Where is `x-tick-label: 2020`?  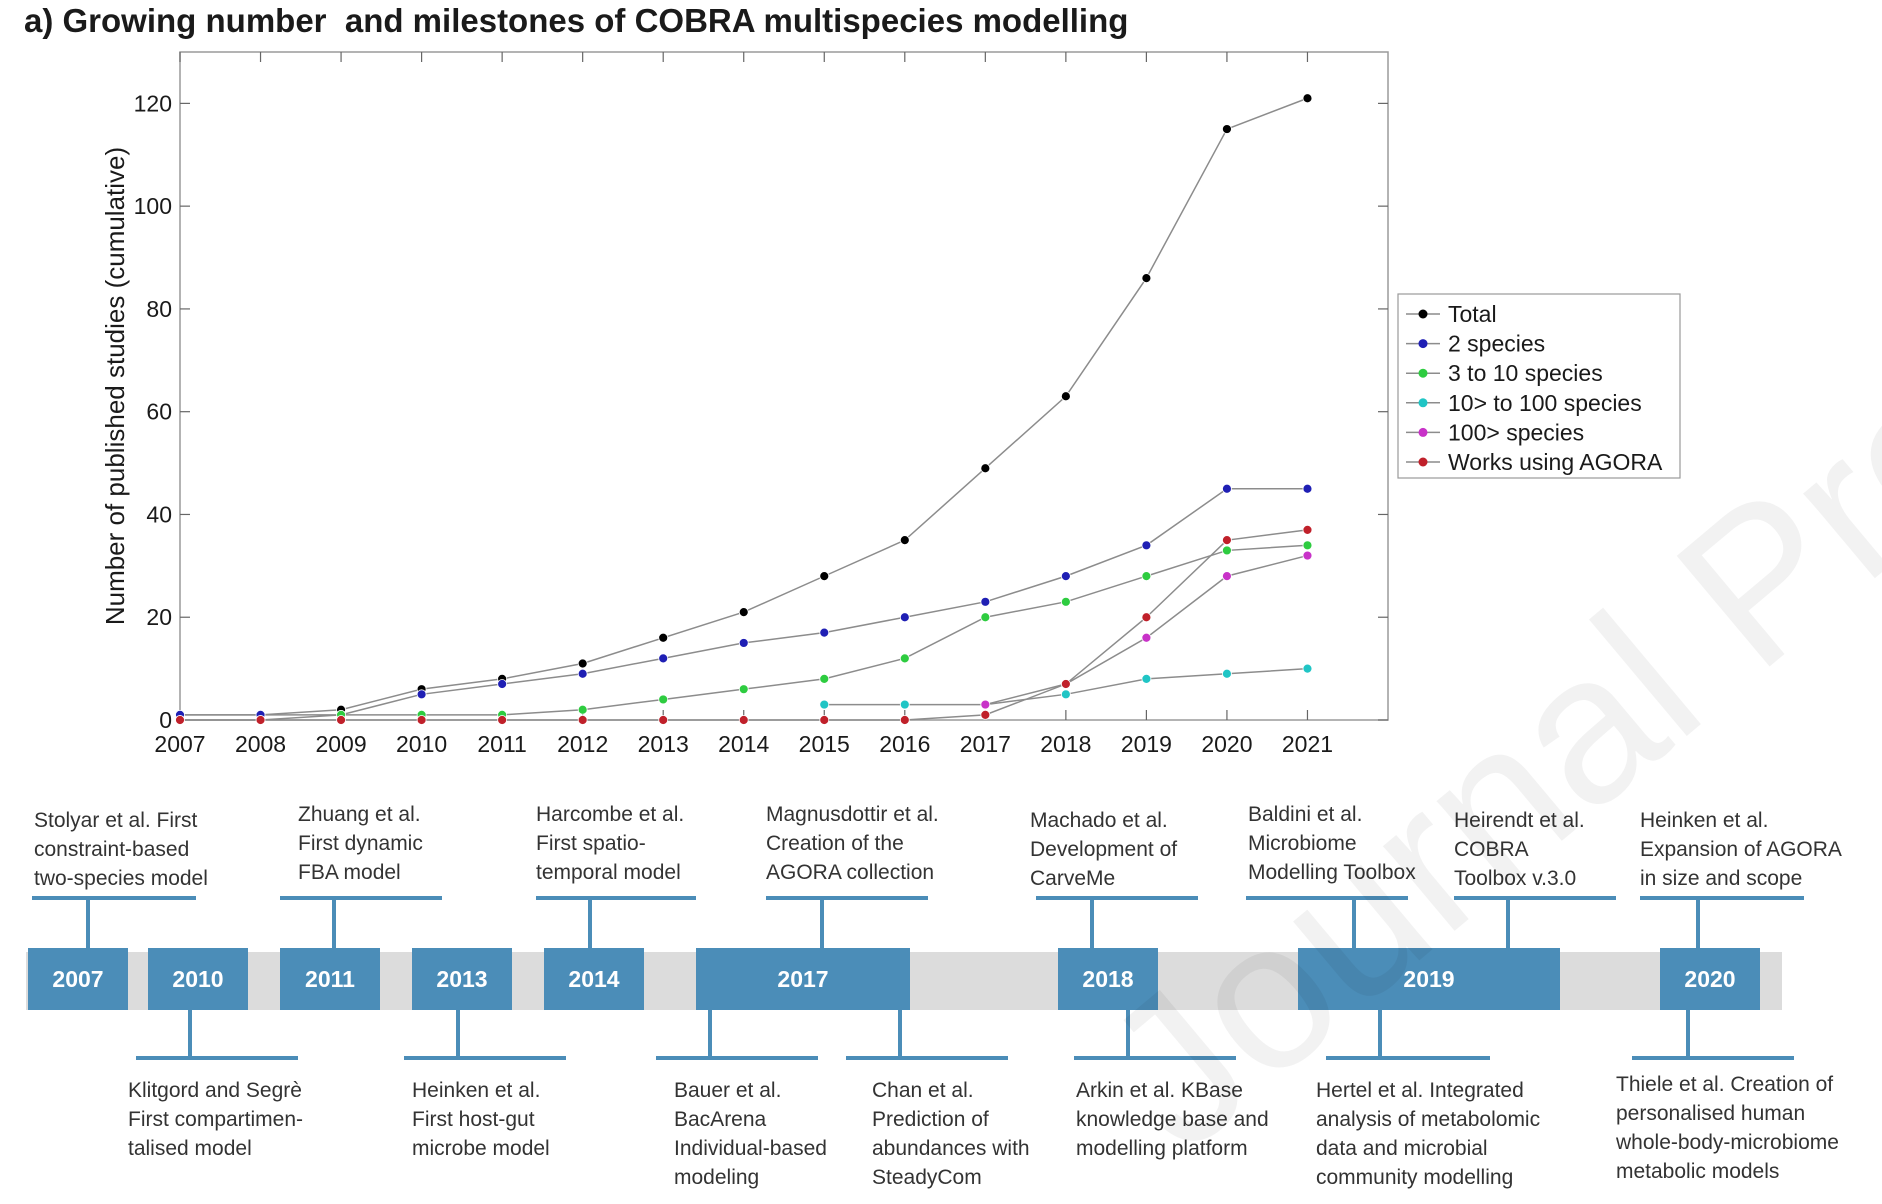
x-tick-label: 2020 is located at coordinates (1226, 744).